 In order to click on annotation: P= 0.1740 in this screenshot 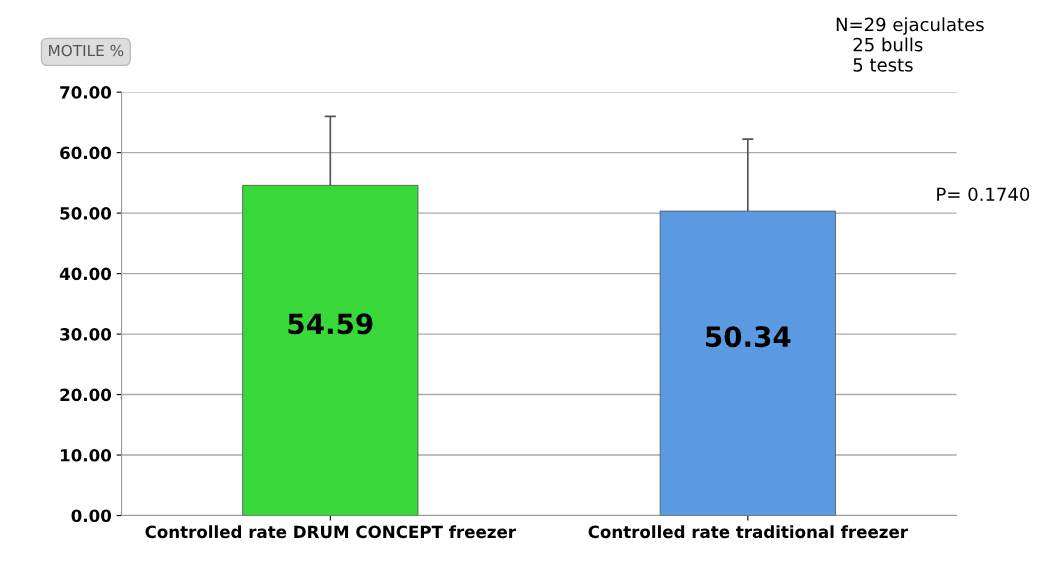, I will do `click(983, 194)`.